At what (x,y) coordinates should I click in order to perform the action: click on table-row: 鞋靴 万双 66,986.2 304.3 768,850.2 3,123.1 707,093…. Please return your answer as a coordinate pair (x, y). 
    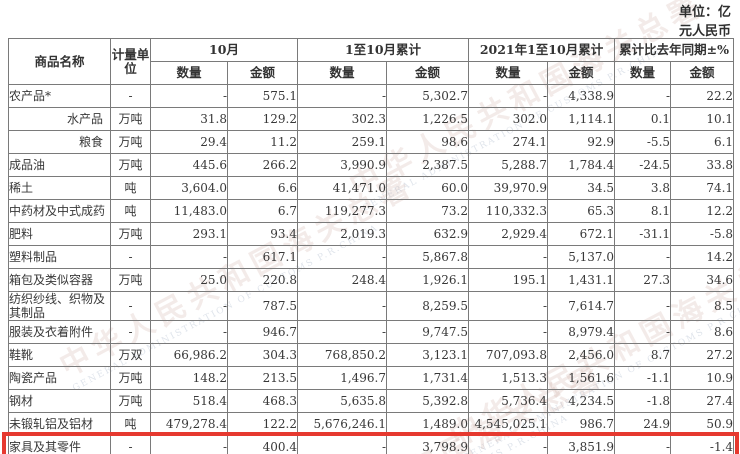
    Looking at the image, I should click on (371, 355).